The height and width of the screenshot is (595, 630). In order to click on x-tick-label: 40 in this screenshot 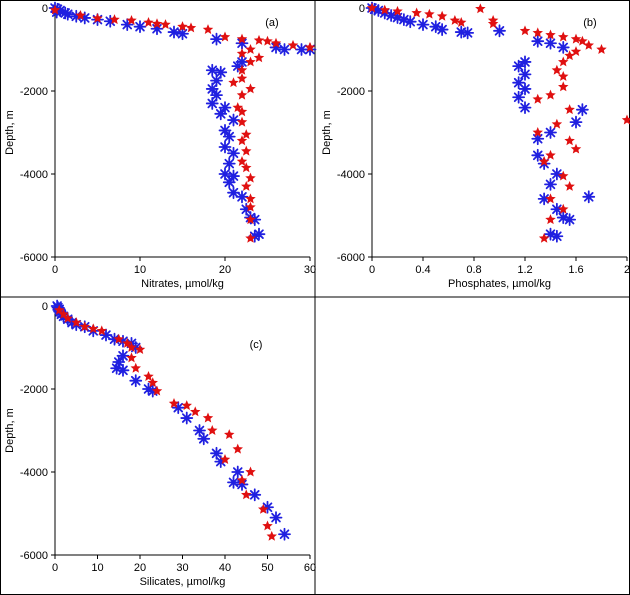, I will do `click(225, 568)`.